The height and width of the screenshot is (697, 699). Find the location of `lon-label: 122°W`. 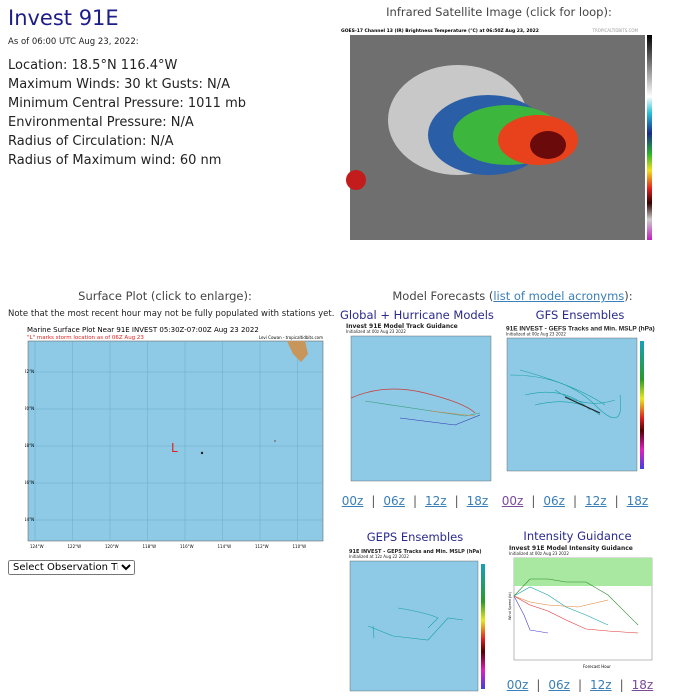

lon-label: 122°W is located at coordinates (75, 546).